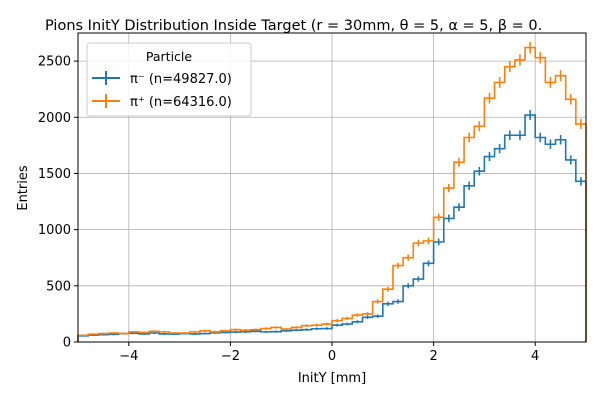  I want to click on legend-label-pi-minus: π⁻ (n=49827.0), so click(181, 79).